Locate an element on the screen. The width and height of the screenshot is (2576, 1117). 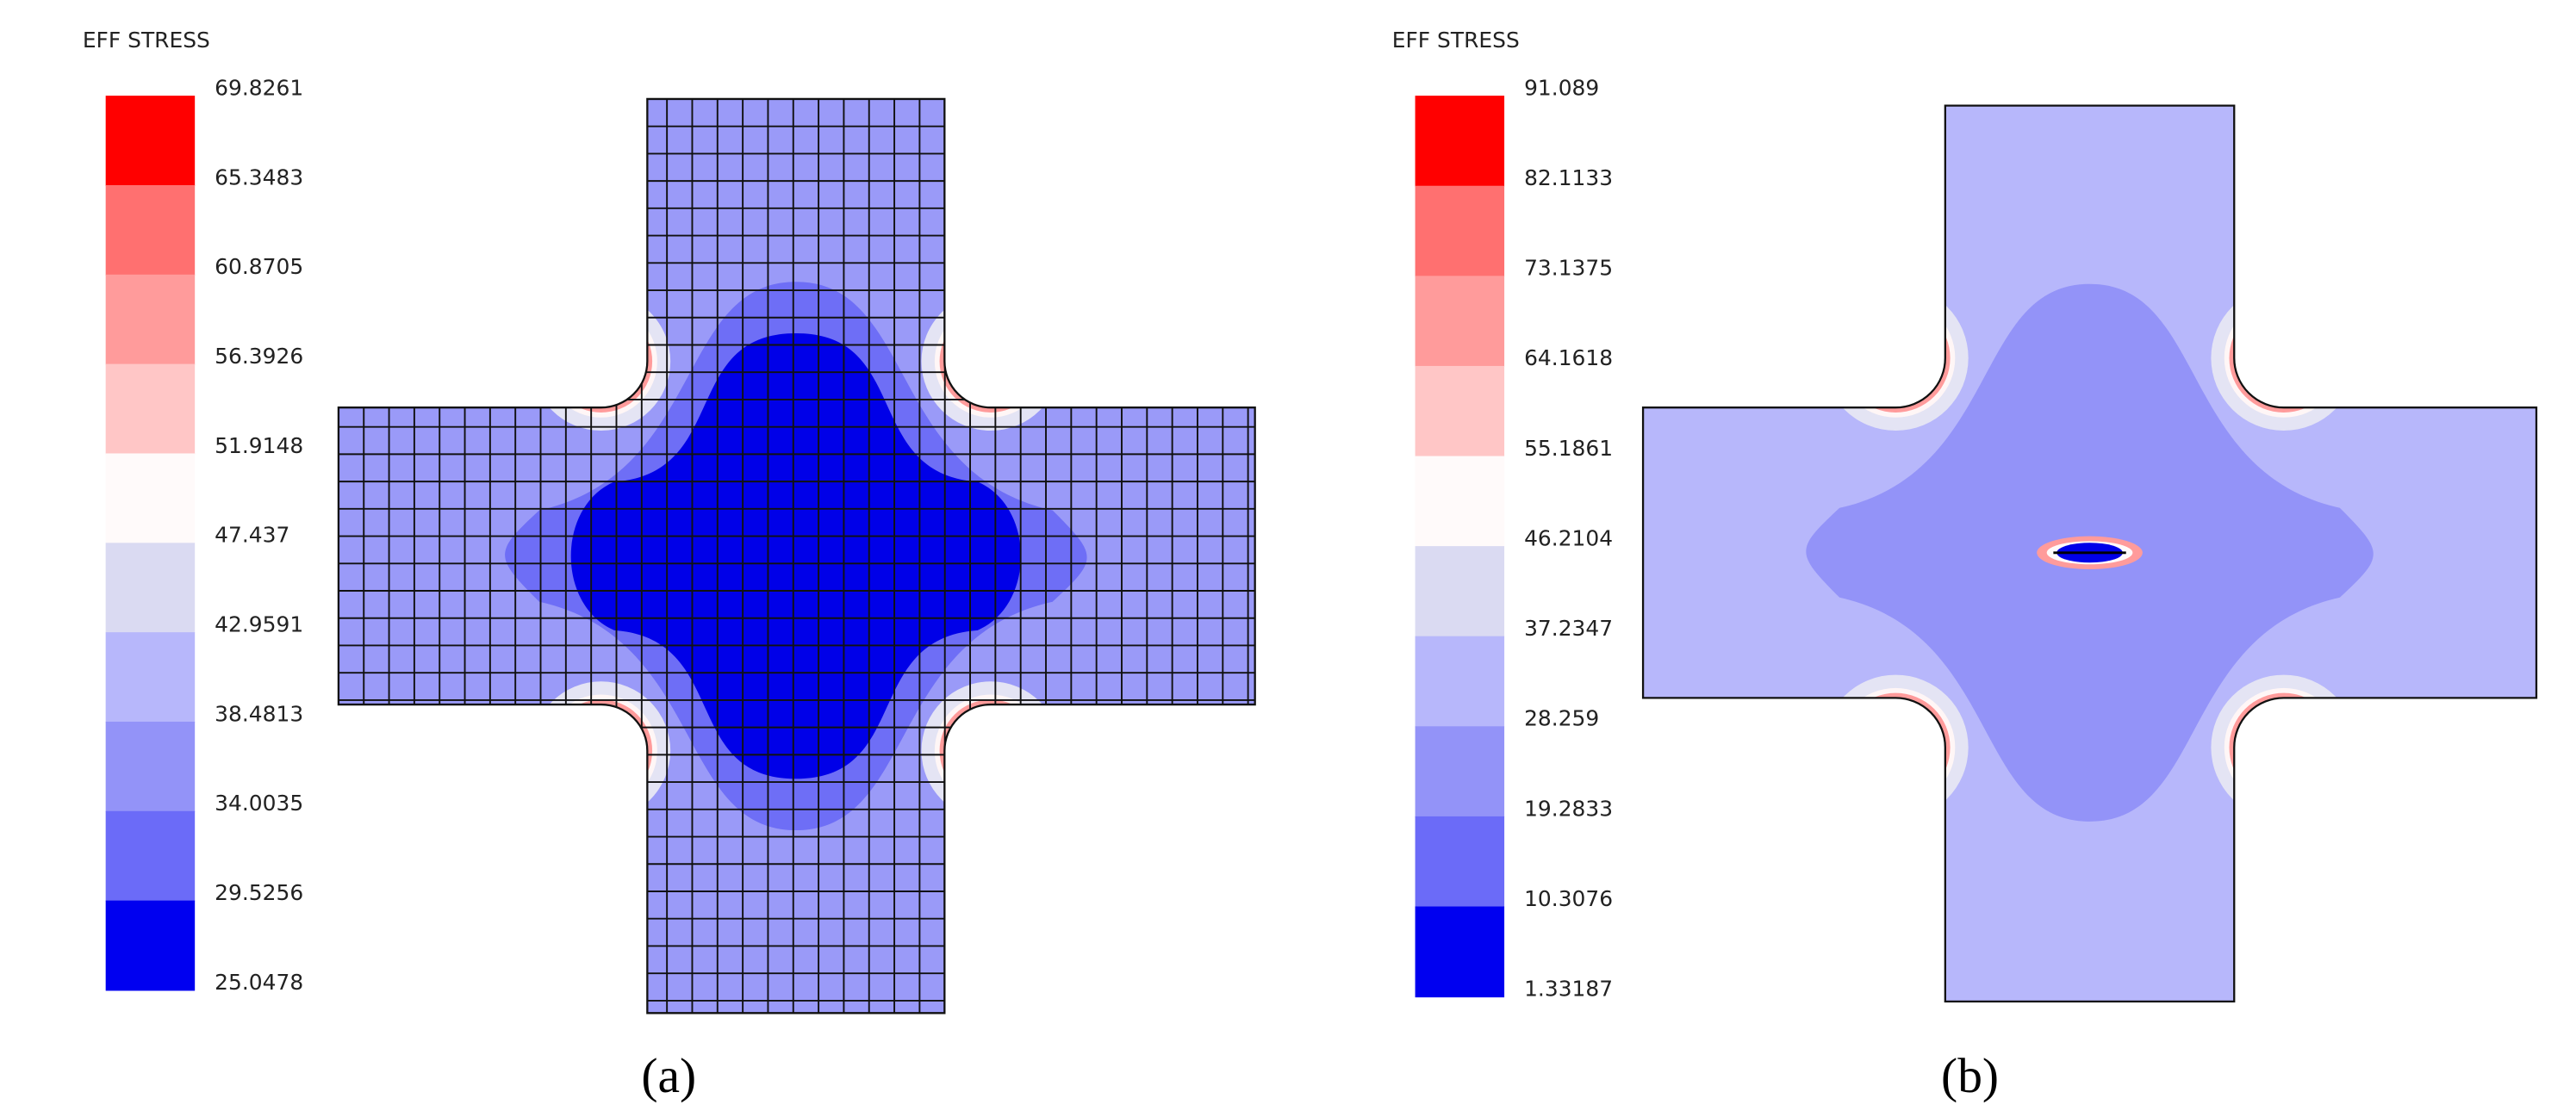
legend-label: 56.3926 is located at coordinates (259, 356).